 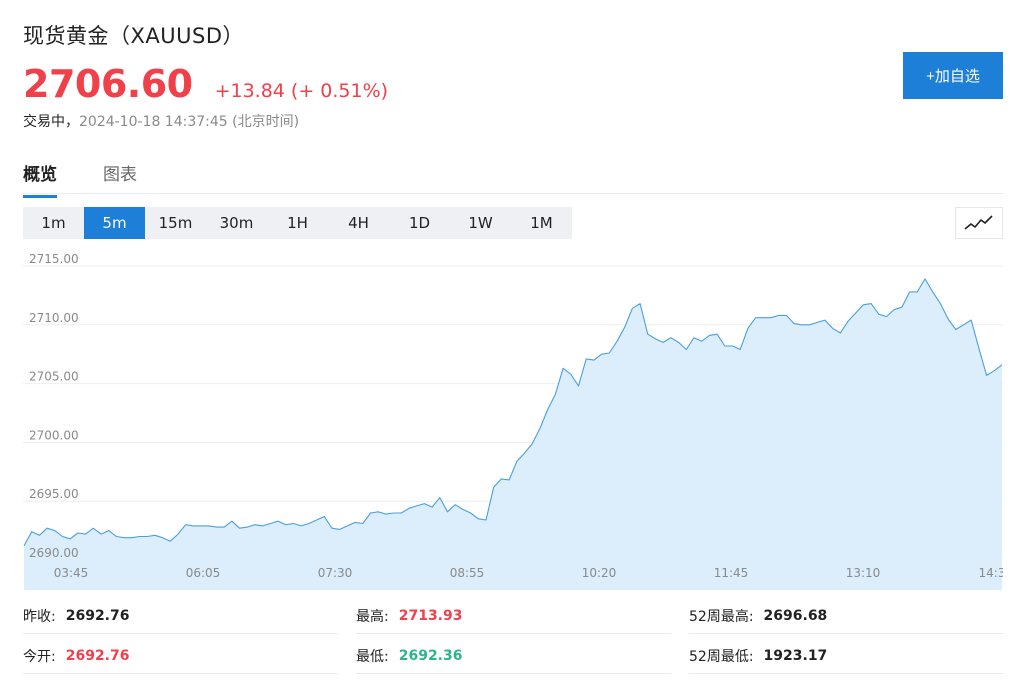 I want to click on stat-value: 2692.76, so click(x=97, y=615).